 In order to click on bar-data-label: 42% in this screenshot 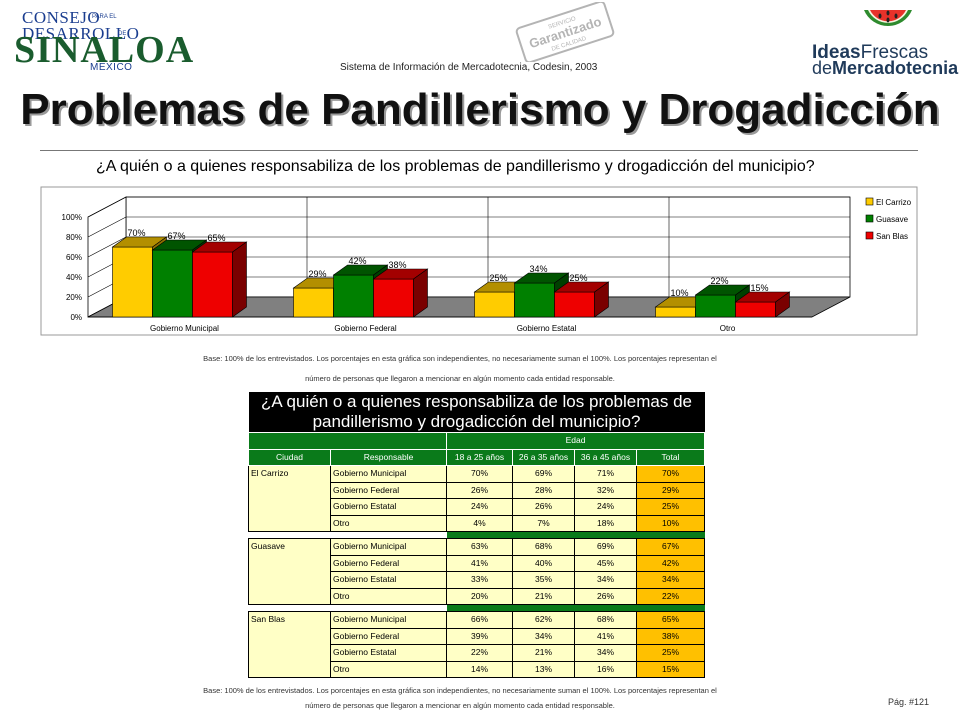, I will do `click(357, 261)`.